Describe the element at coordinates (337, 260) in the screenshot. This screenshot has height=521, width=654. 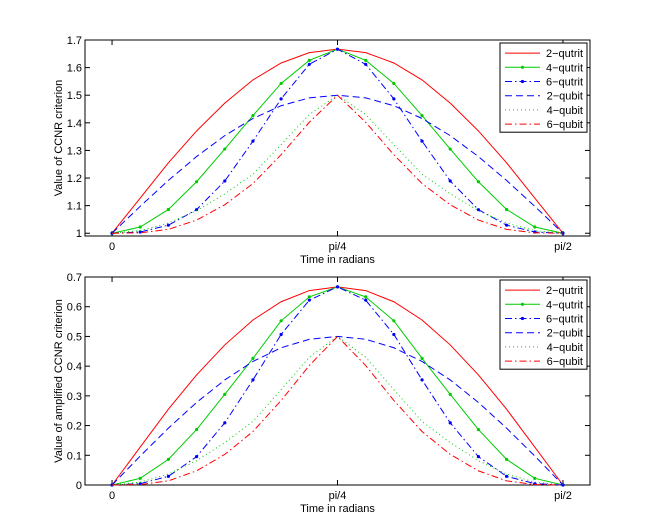
I see `x-axis-label: Time in radians` at that location.